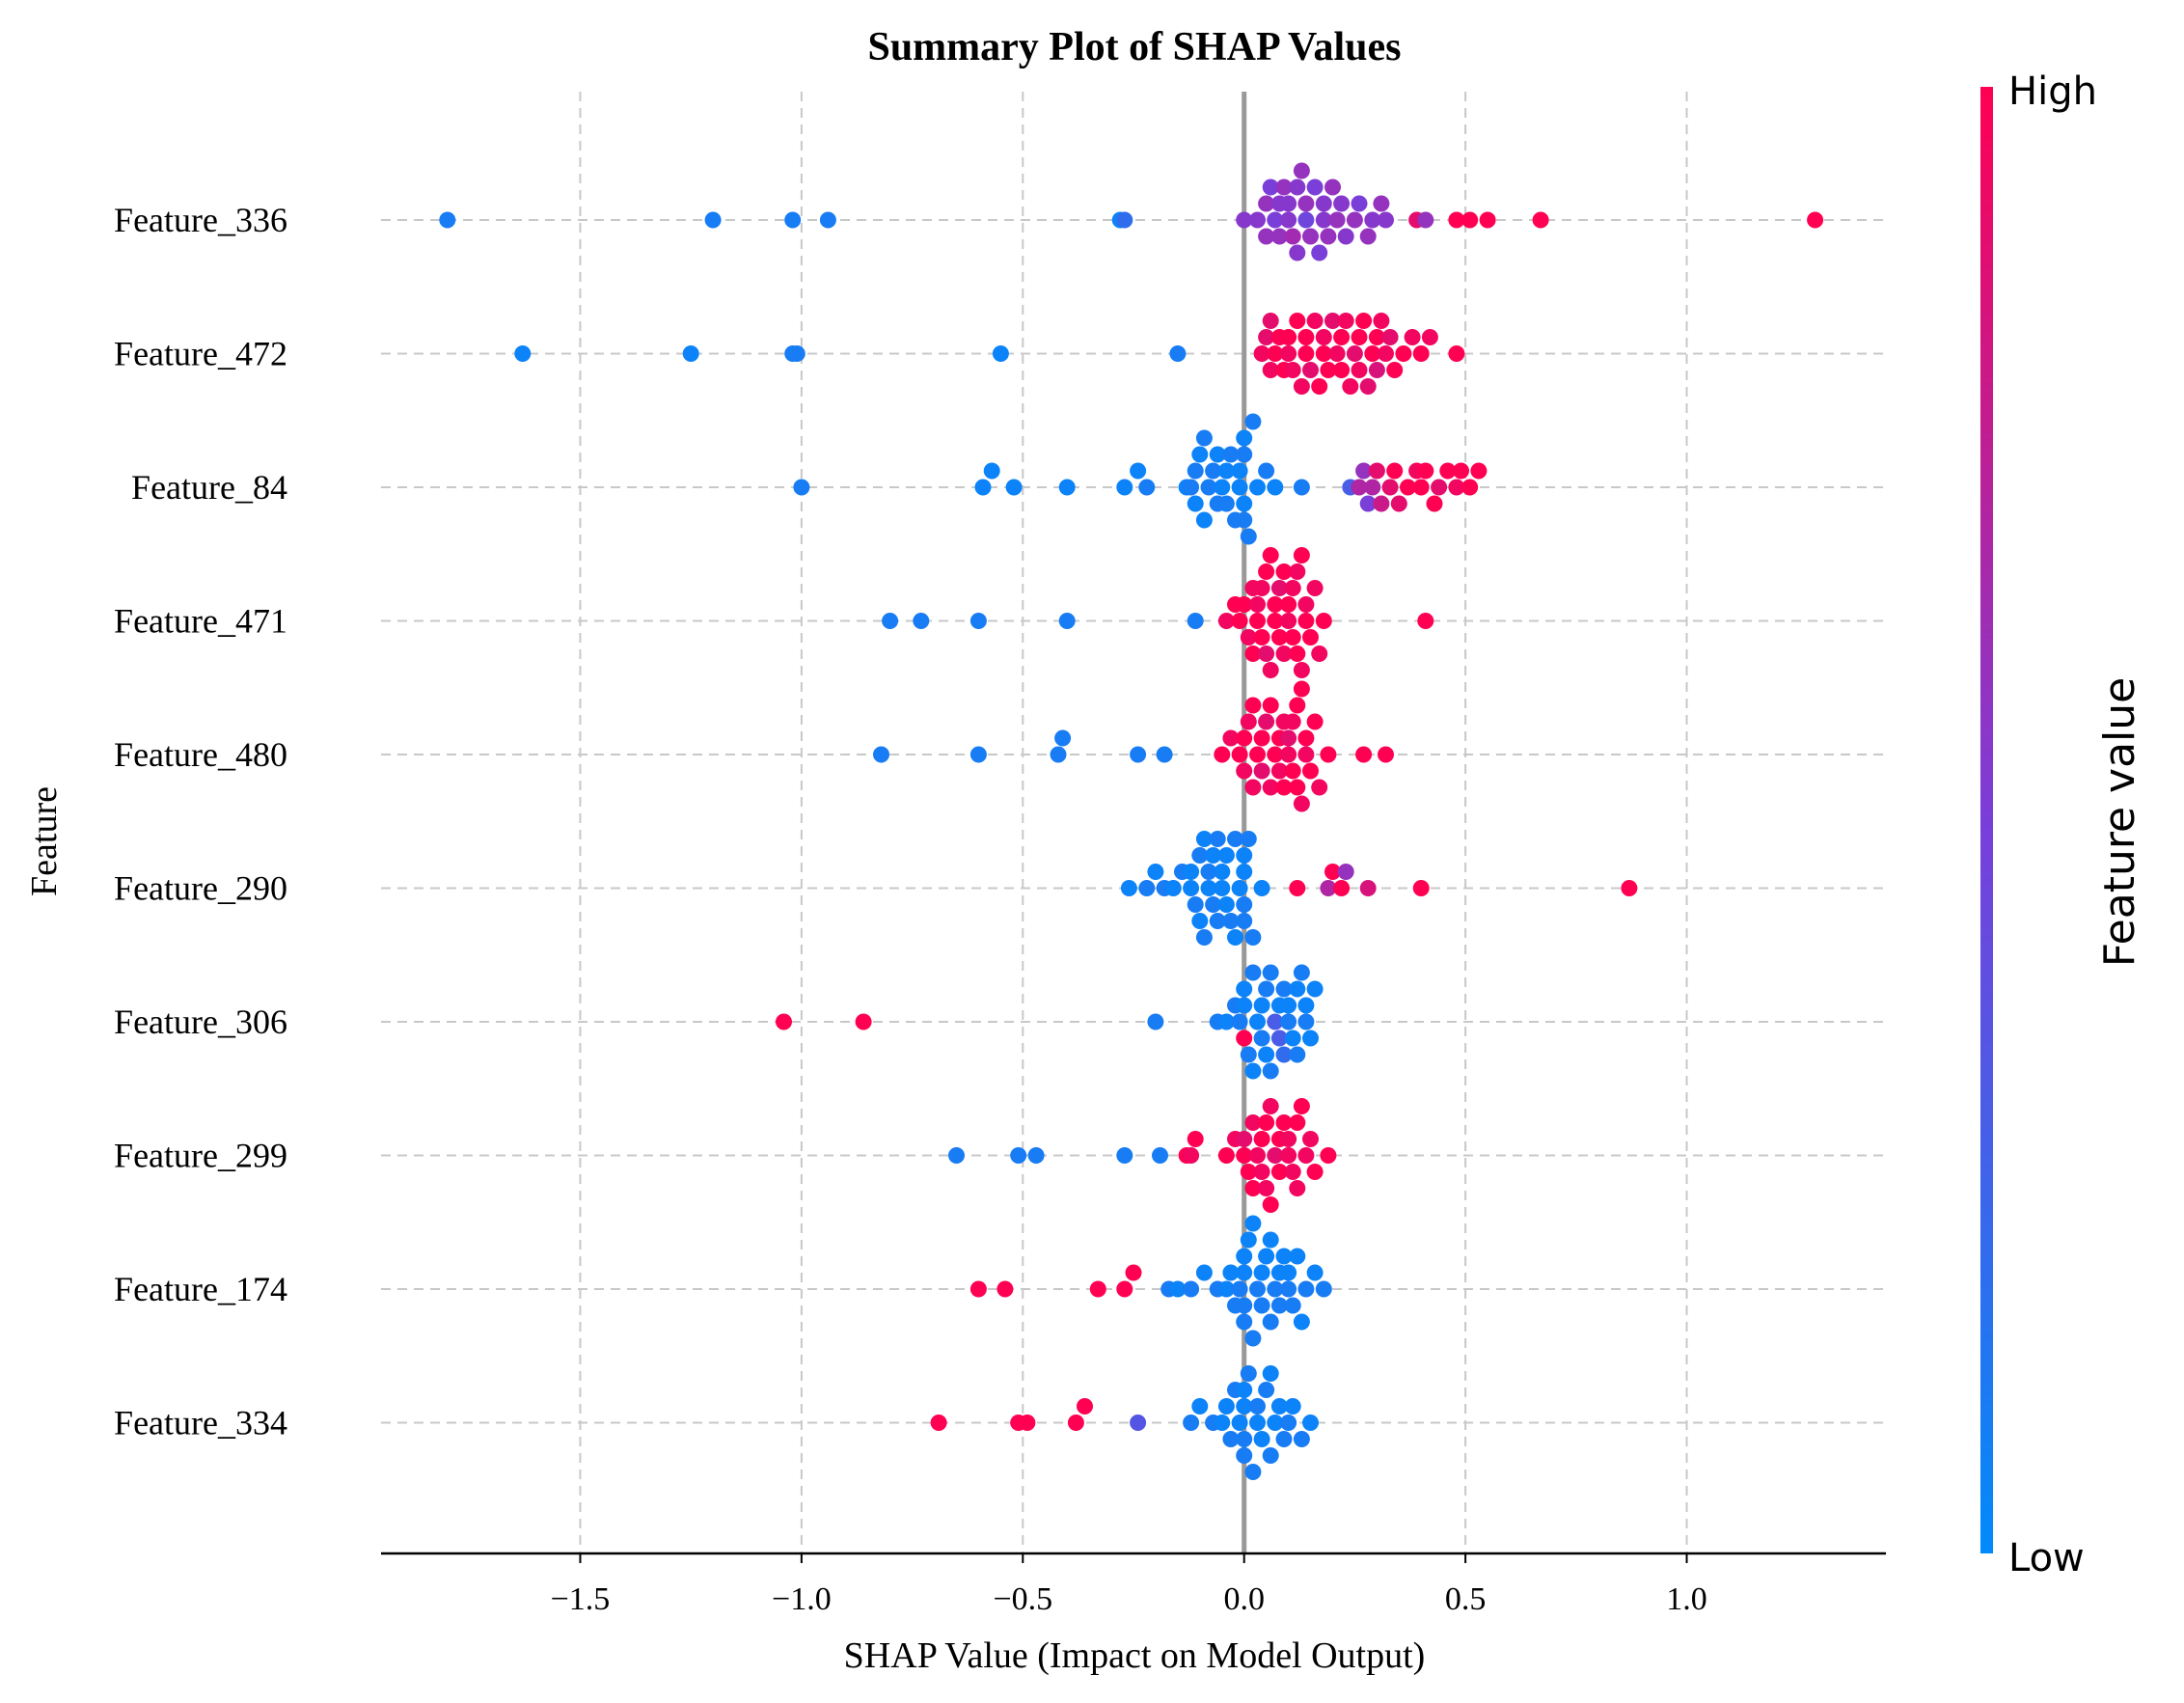 Image resolution: width=2184 pixels, height=1703 pixels. I want to click on feature-label: Feature_471, so click(200, 621).